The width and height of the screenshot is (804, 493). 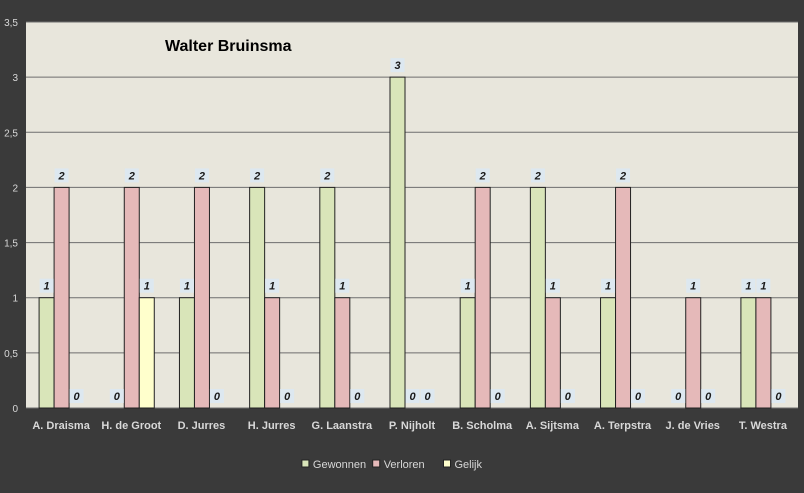 I want to click on x-category-label: G. Laanstra, so click(x=342, y=426).